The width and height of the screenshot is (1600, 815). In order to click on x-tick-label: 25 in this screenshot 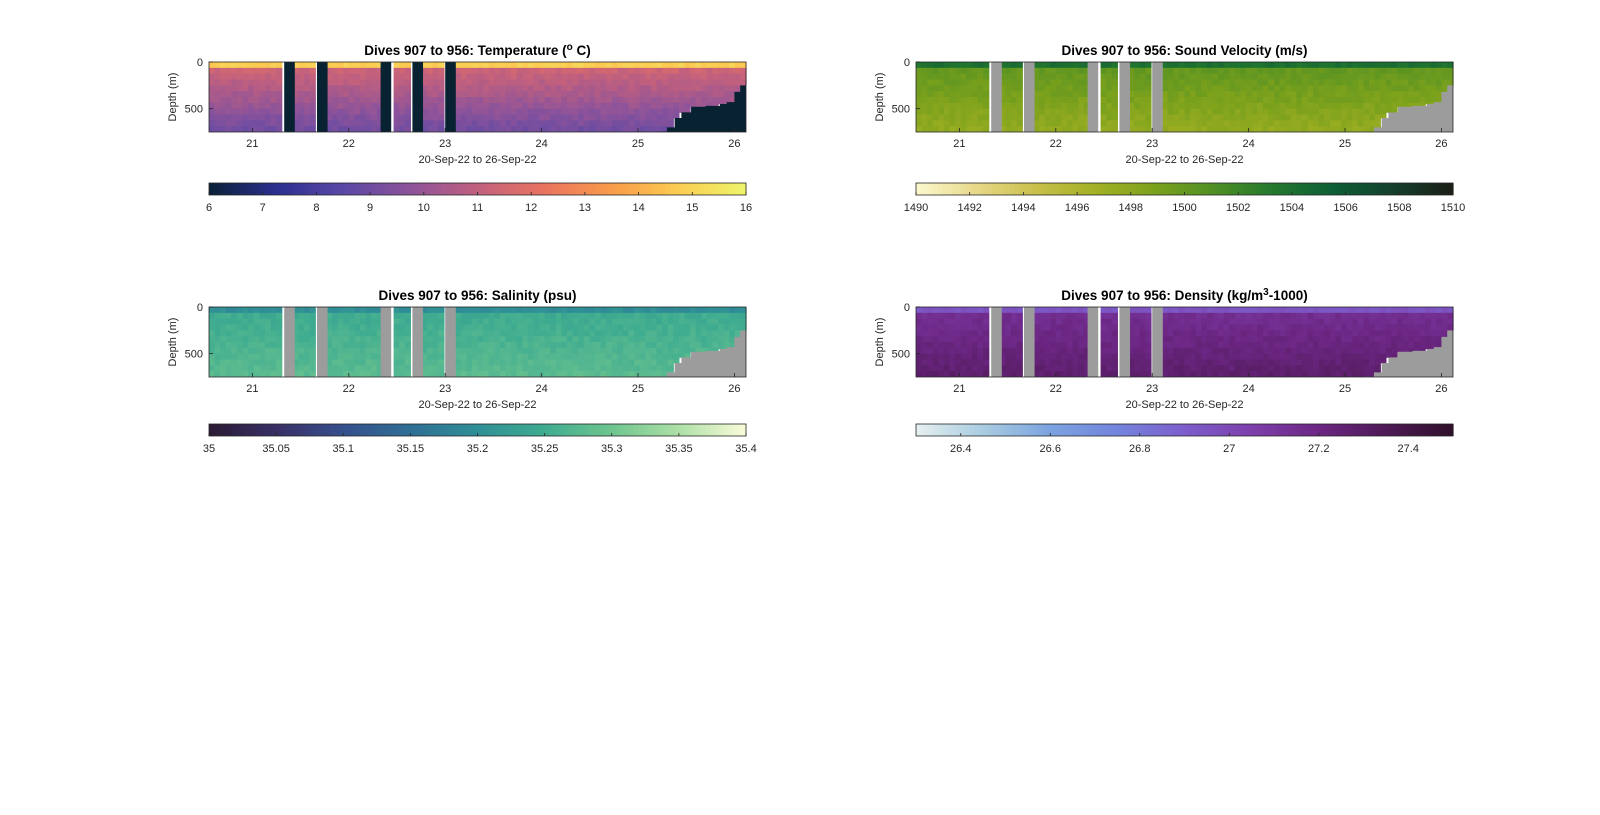, I will do `click(638, 144)`.